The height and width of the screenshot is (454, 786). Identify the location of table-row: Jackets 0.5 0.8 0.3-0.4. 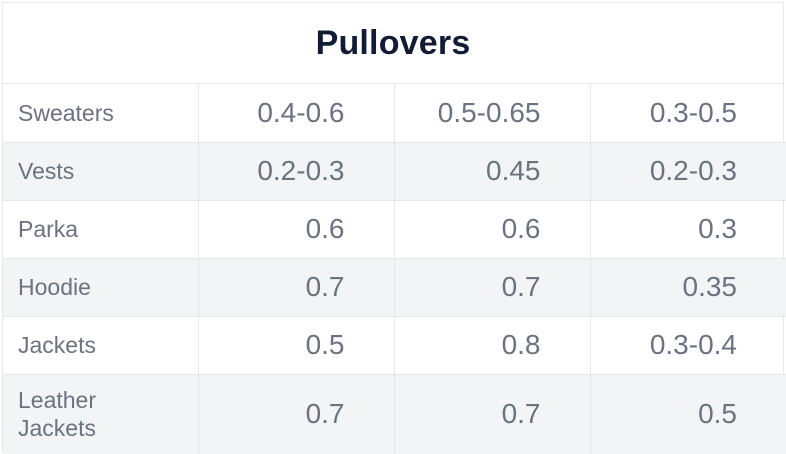
(394, 345).